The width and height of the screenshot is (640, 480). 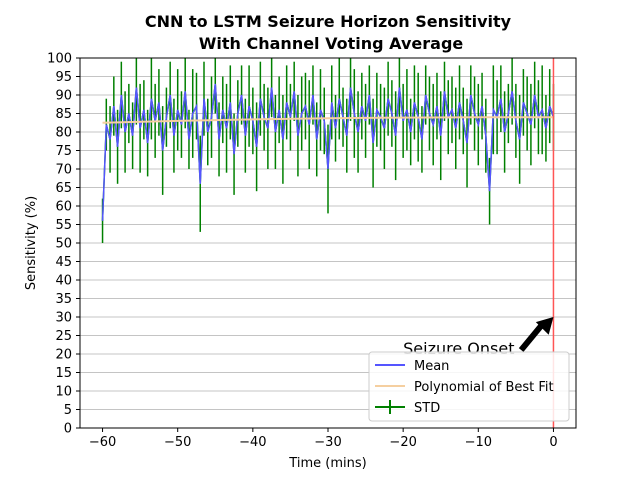 What do you see at coordinates (63, 336) in the screenshot?
I see `y-tick-label-25: 25` at bounding box center [63, 336].